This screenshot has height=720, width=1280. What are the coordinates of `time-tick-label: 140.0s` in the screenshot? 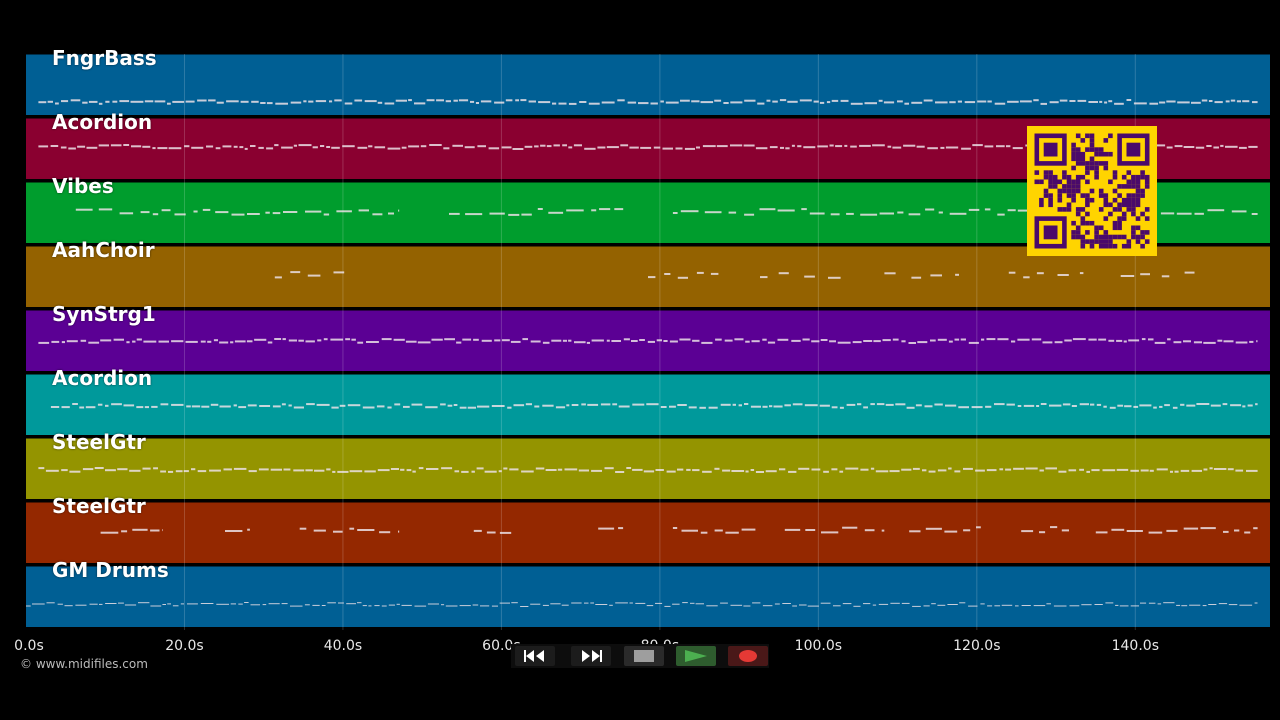 It's located at (1135, 646).